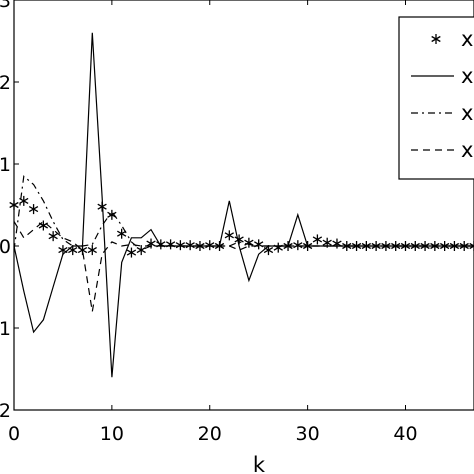  What do you see at coordinates (14, 434) in the screenshot?
I see `x-tick-label: 0` at bounding box center [14, 434].